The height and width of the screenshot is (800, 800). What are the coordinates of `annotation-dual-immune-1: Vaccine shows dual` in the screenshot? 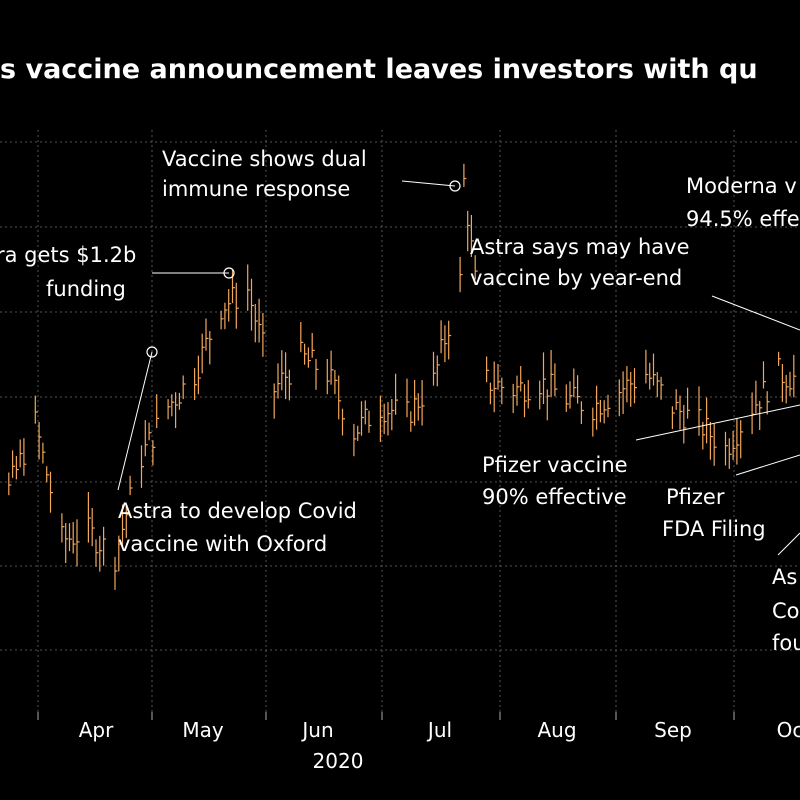 It's located at (264, 159).